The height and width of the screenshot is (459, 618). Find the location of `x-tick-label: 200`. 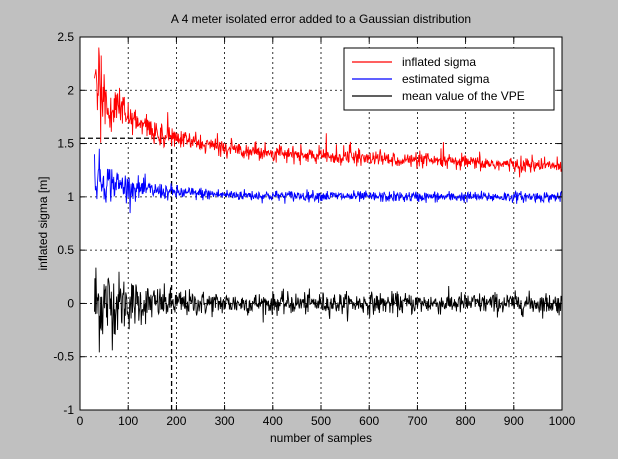

x-tick-label: 200 is located at coordinates (176, 421).